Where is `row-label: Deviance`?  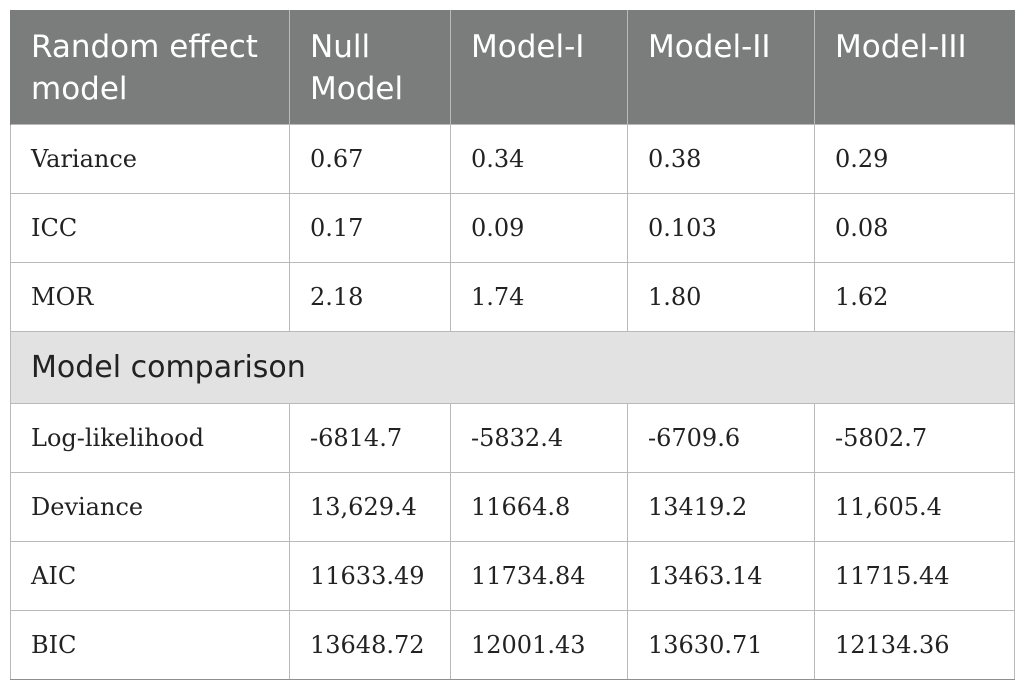 row-label: Deviance is located at coordinates (150, 507).